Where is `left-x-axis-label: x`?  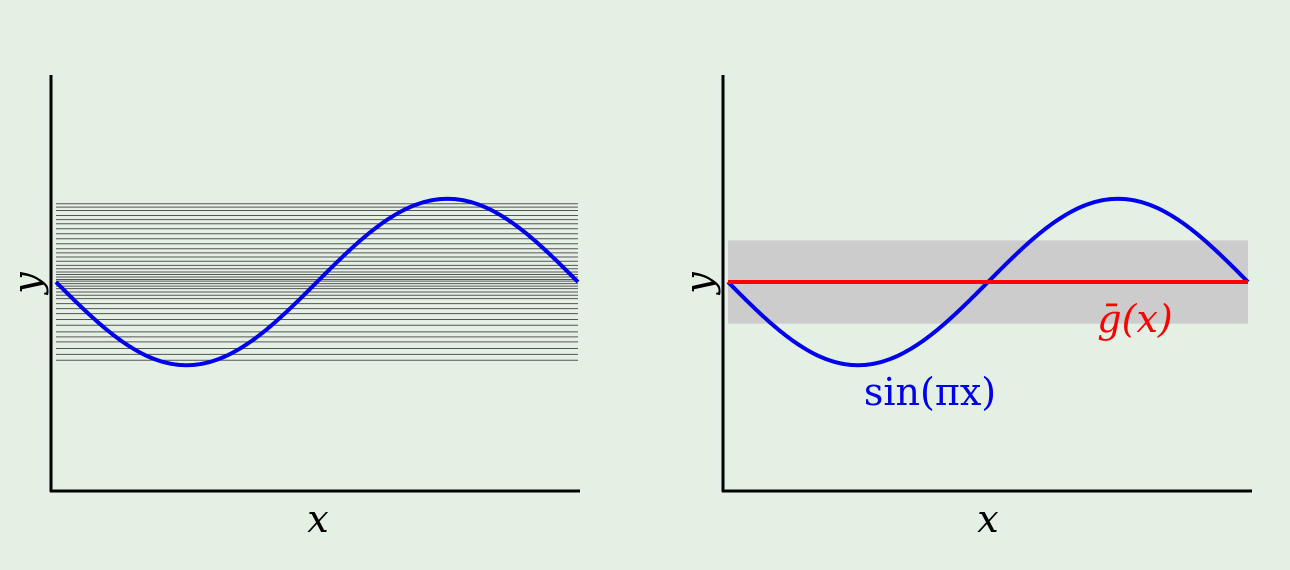
left-x-axis-label: x is located at coordinates (317, 519).